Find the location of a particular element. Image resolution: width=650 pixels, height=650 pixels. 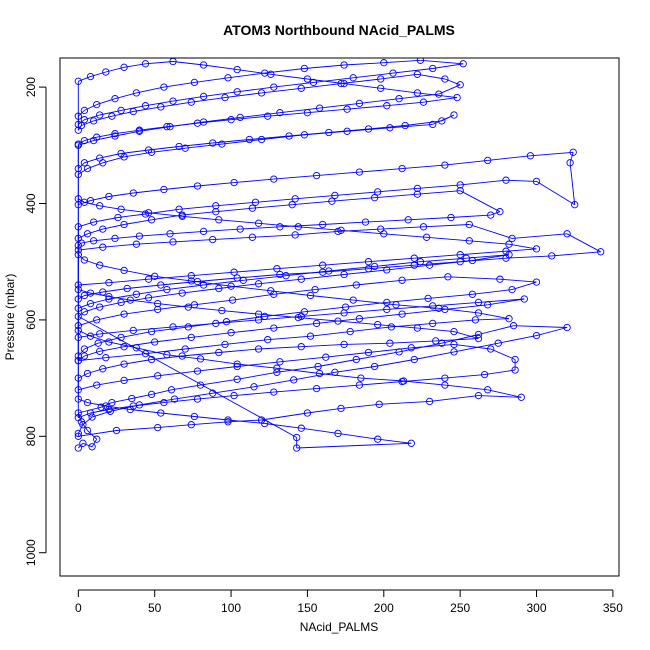

x-axis-label: NAcid_PALMS is located at coordinates (339, 627).